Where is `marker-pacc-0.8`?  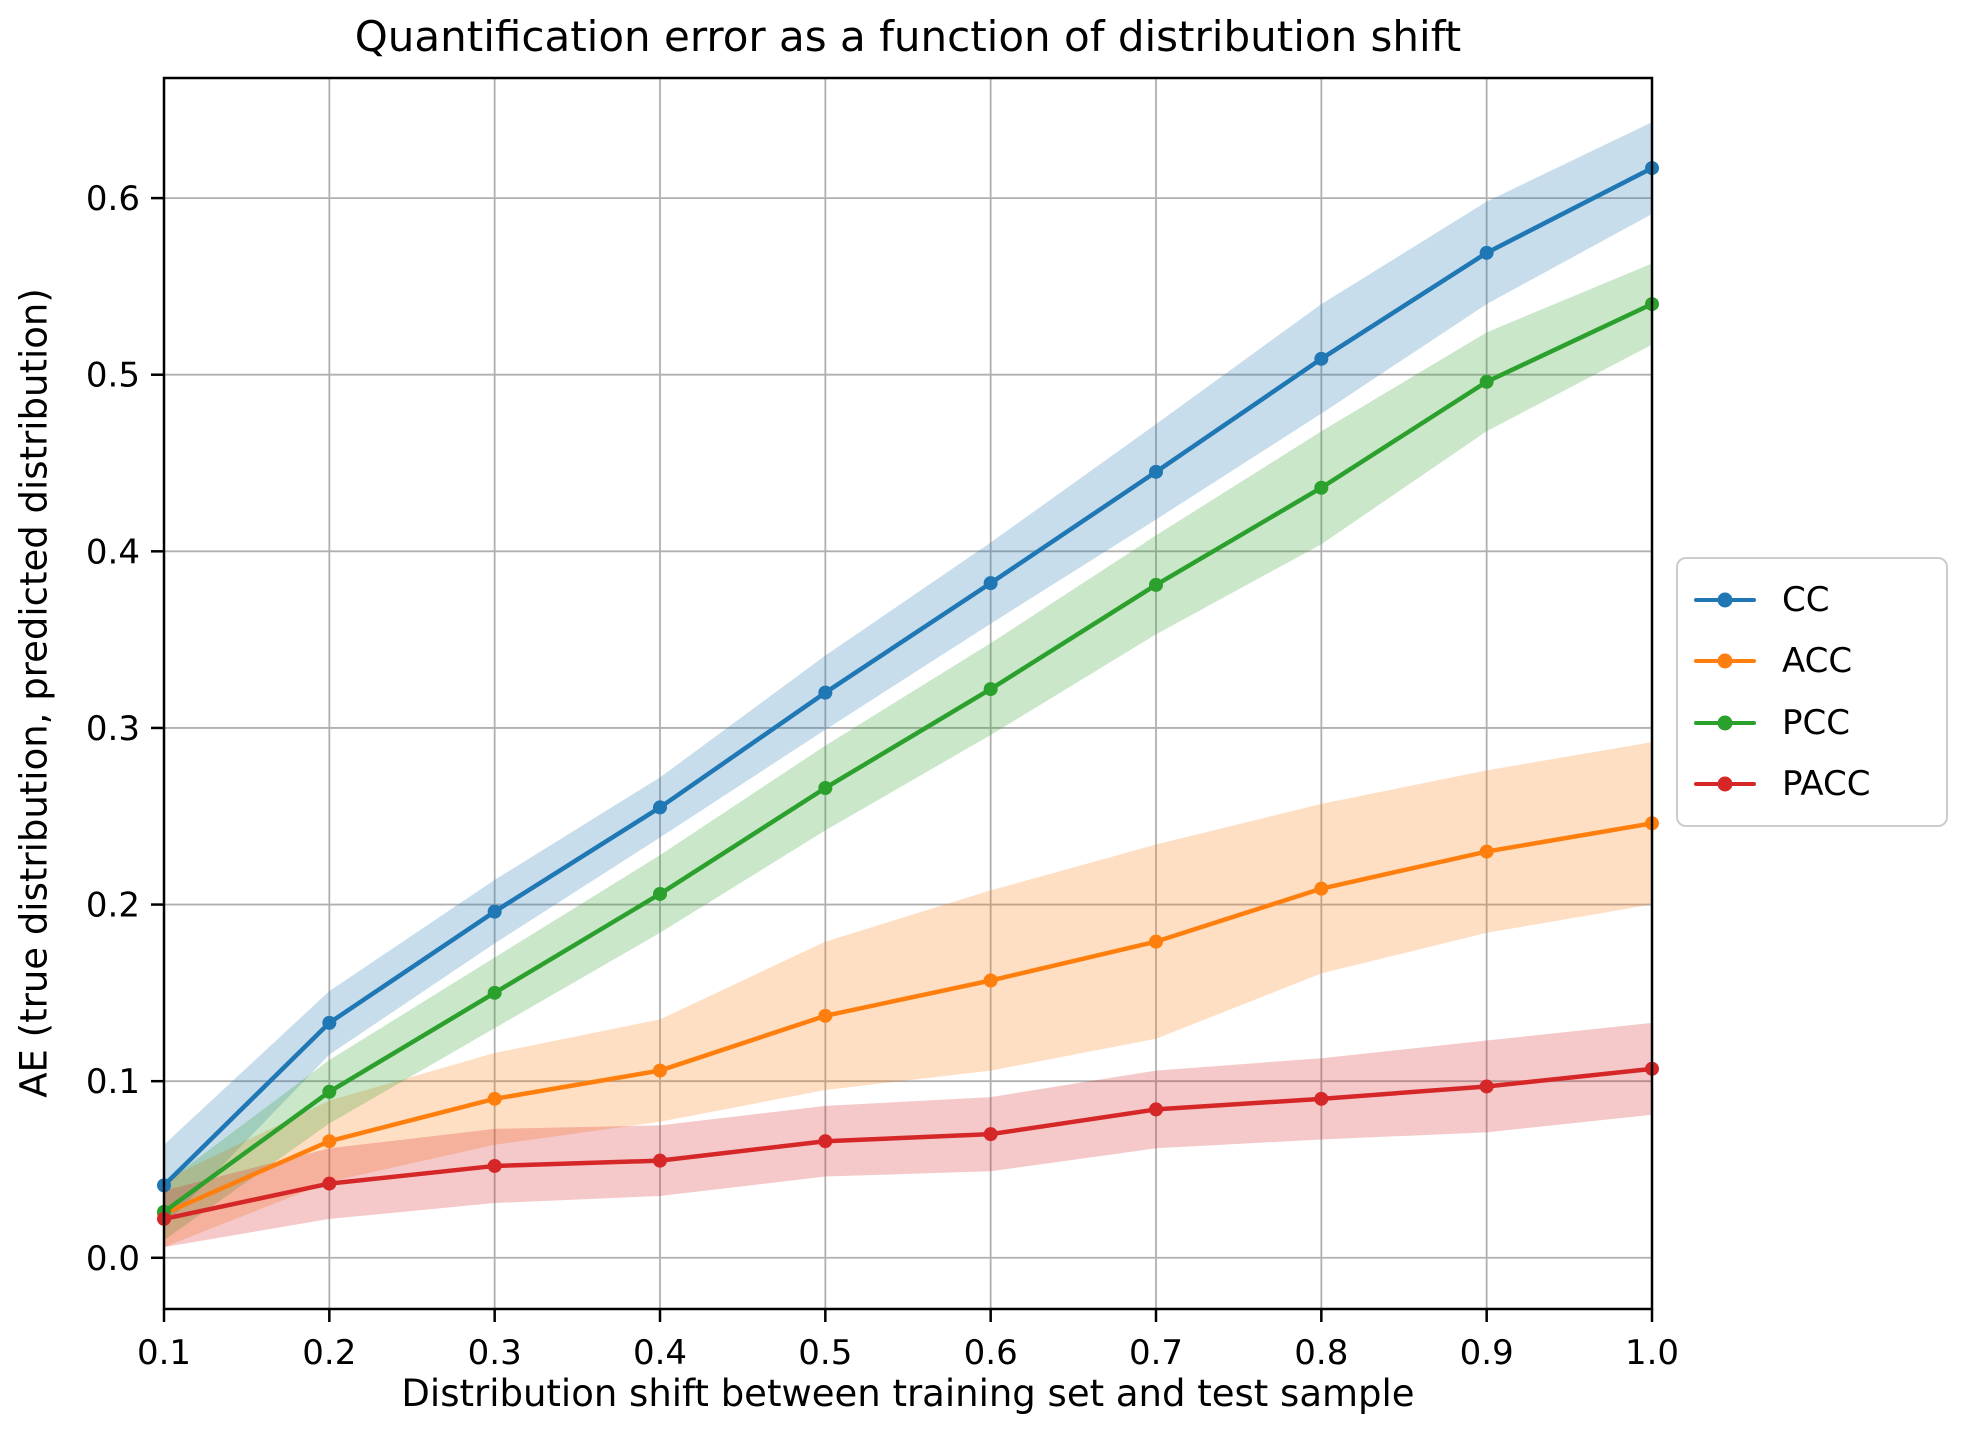
marker-pacc-0.8 is located at coordinates (1321, 1098).